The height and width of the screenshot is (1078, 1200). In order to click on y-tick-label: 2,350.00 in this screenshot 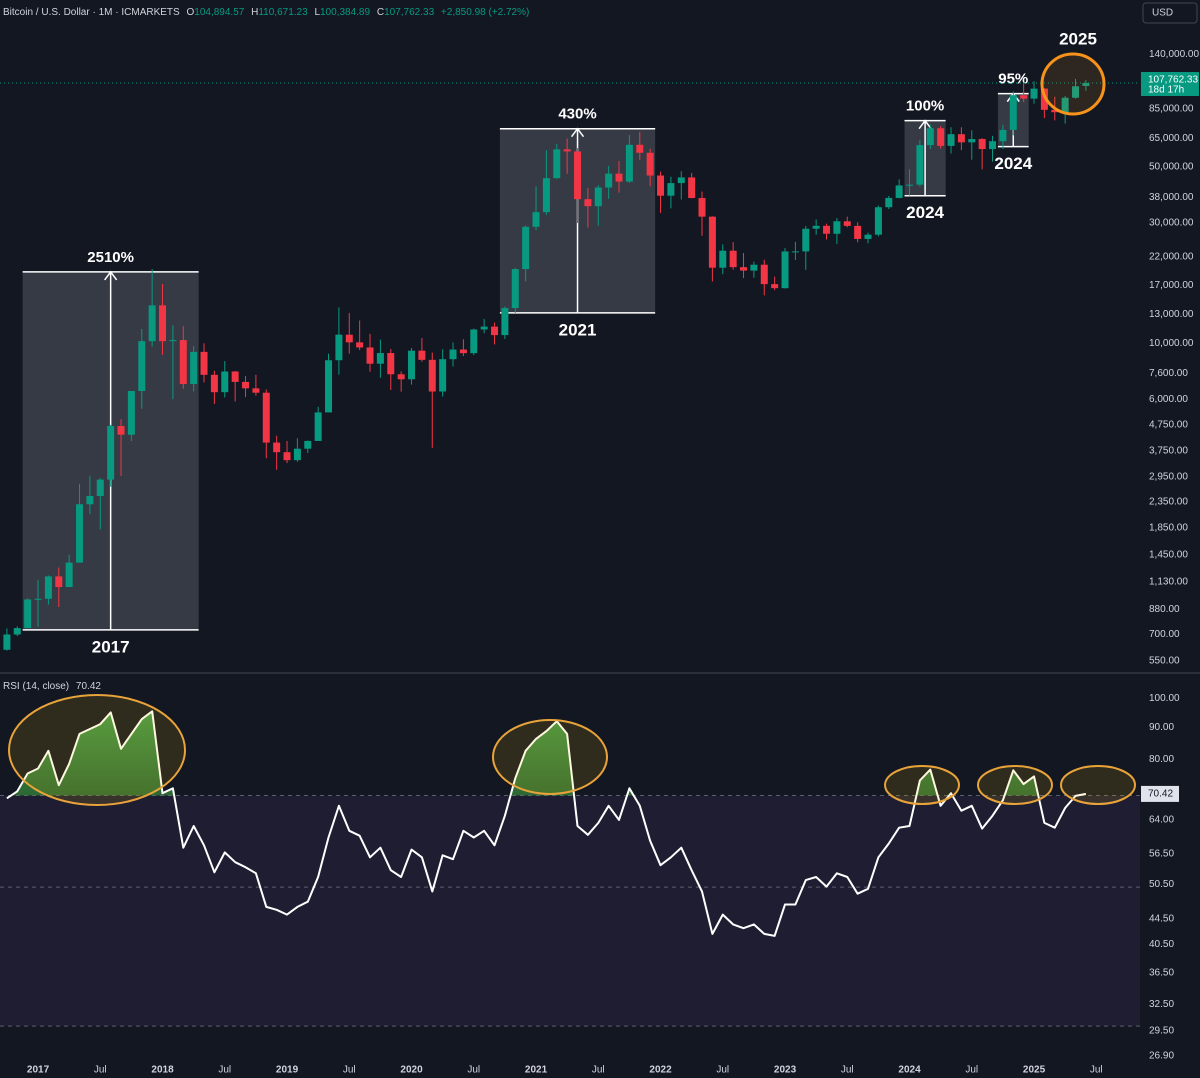, I will do `click(1168, 502)`.